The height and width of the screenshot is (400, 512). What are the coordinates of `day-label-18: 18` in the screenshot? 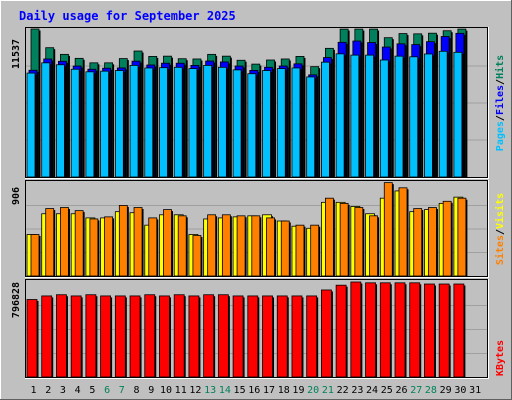 It's located at (284, 390).